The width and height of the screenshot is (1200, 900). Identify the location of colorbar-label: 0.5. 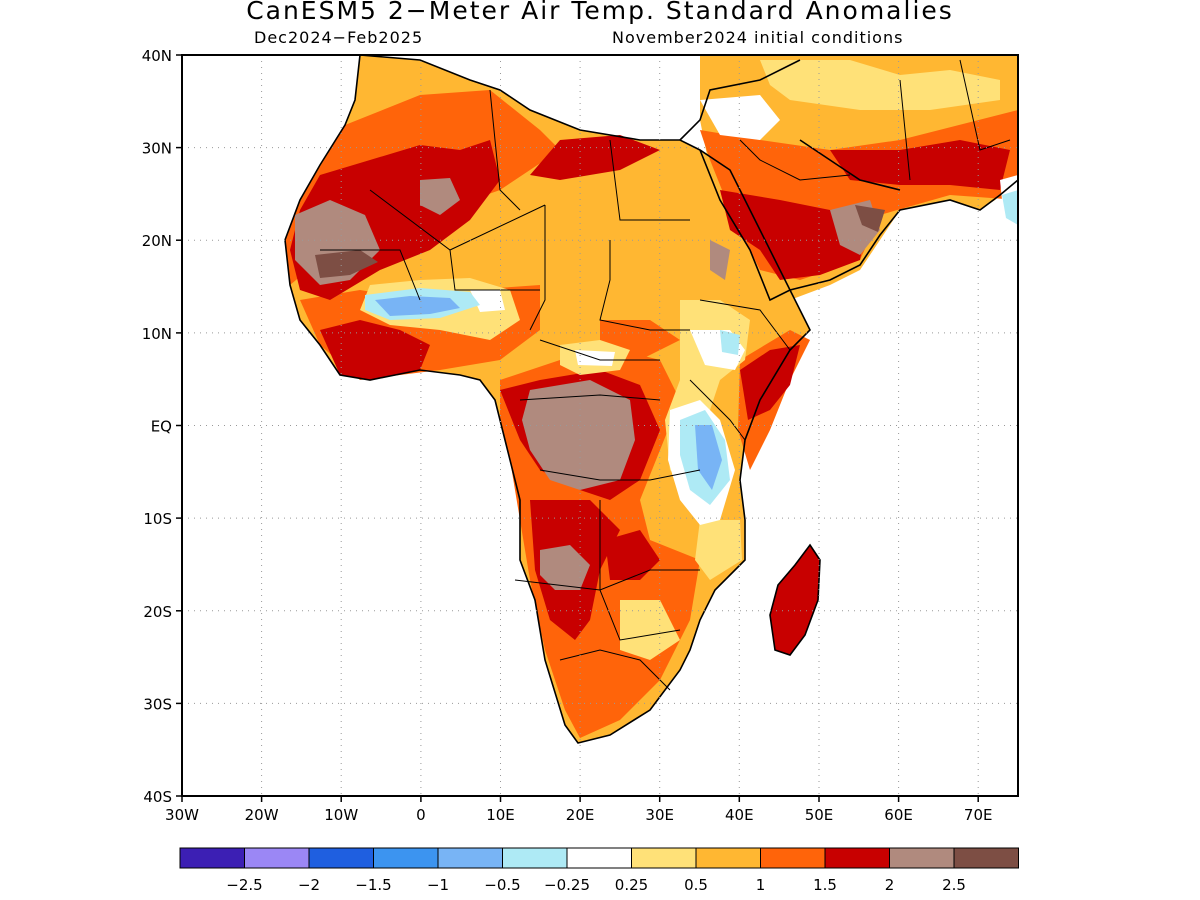
(696, 885).